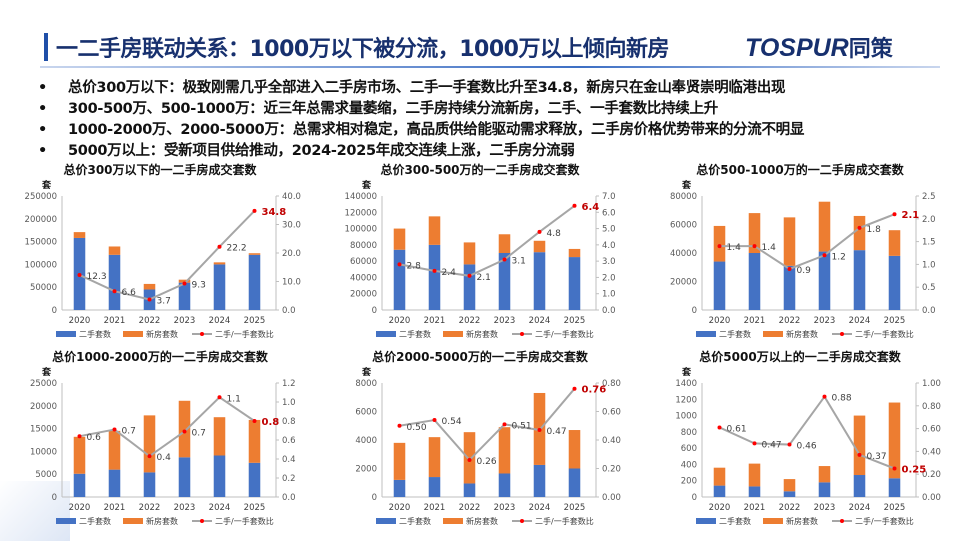 This screenshot has width=960, height=541. What do you see at coordinates (800, 169) in the screenshot?
I see `chart-title: 总价500-1000万的一二手房成交套数` at bounding box center [800, 169].